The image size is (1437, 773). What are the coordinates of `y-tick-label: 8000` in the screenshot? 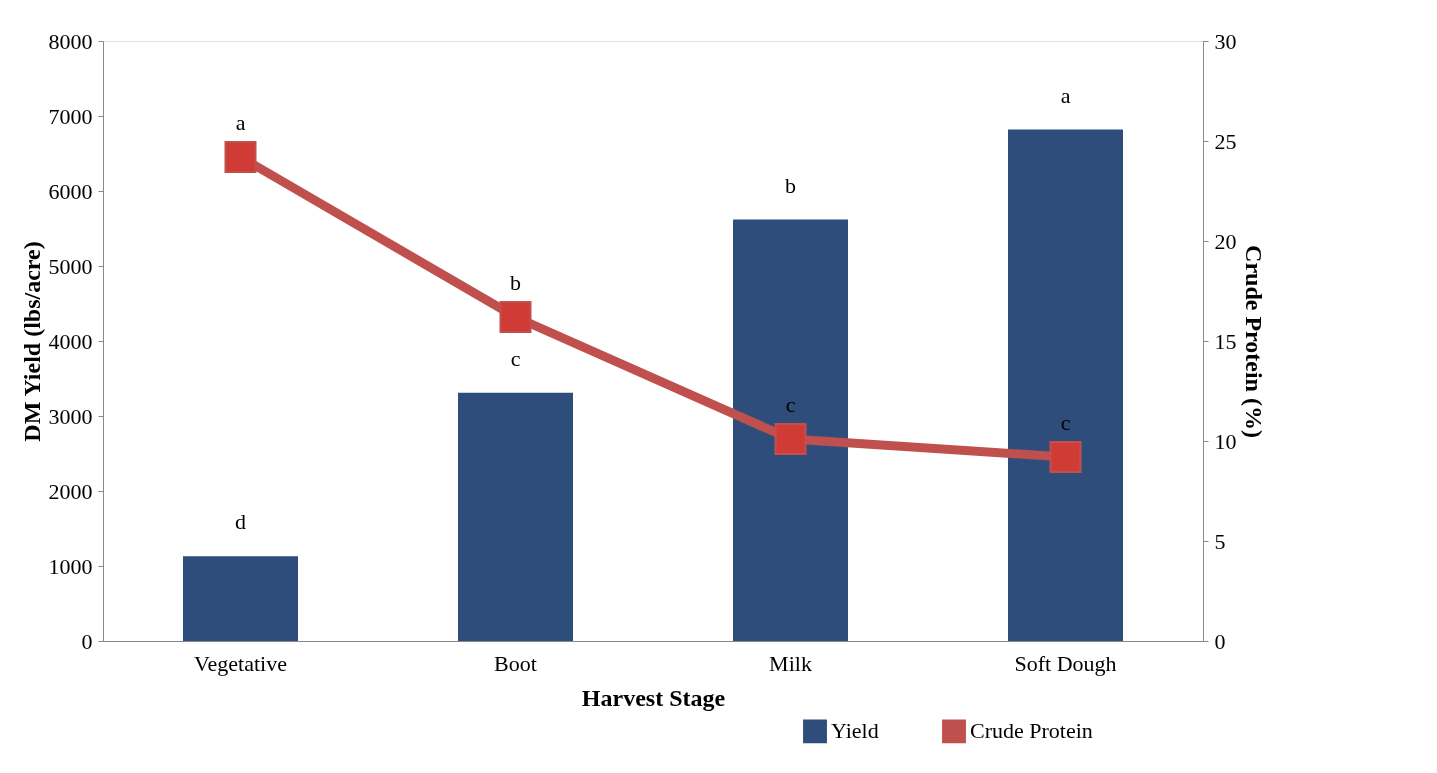 It's located at (70, 41).